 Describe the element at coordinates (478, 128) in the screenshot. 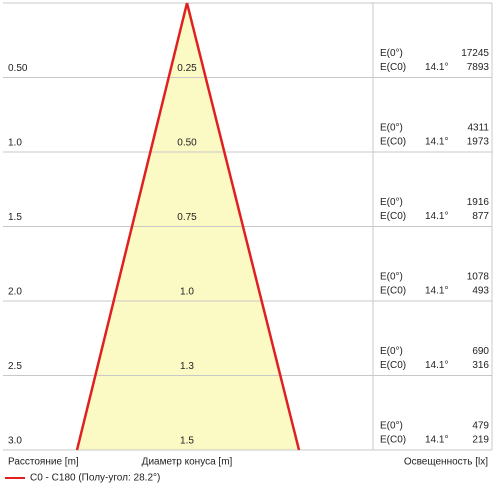

I see `e0-value: 4311` at that location.